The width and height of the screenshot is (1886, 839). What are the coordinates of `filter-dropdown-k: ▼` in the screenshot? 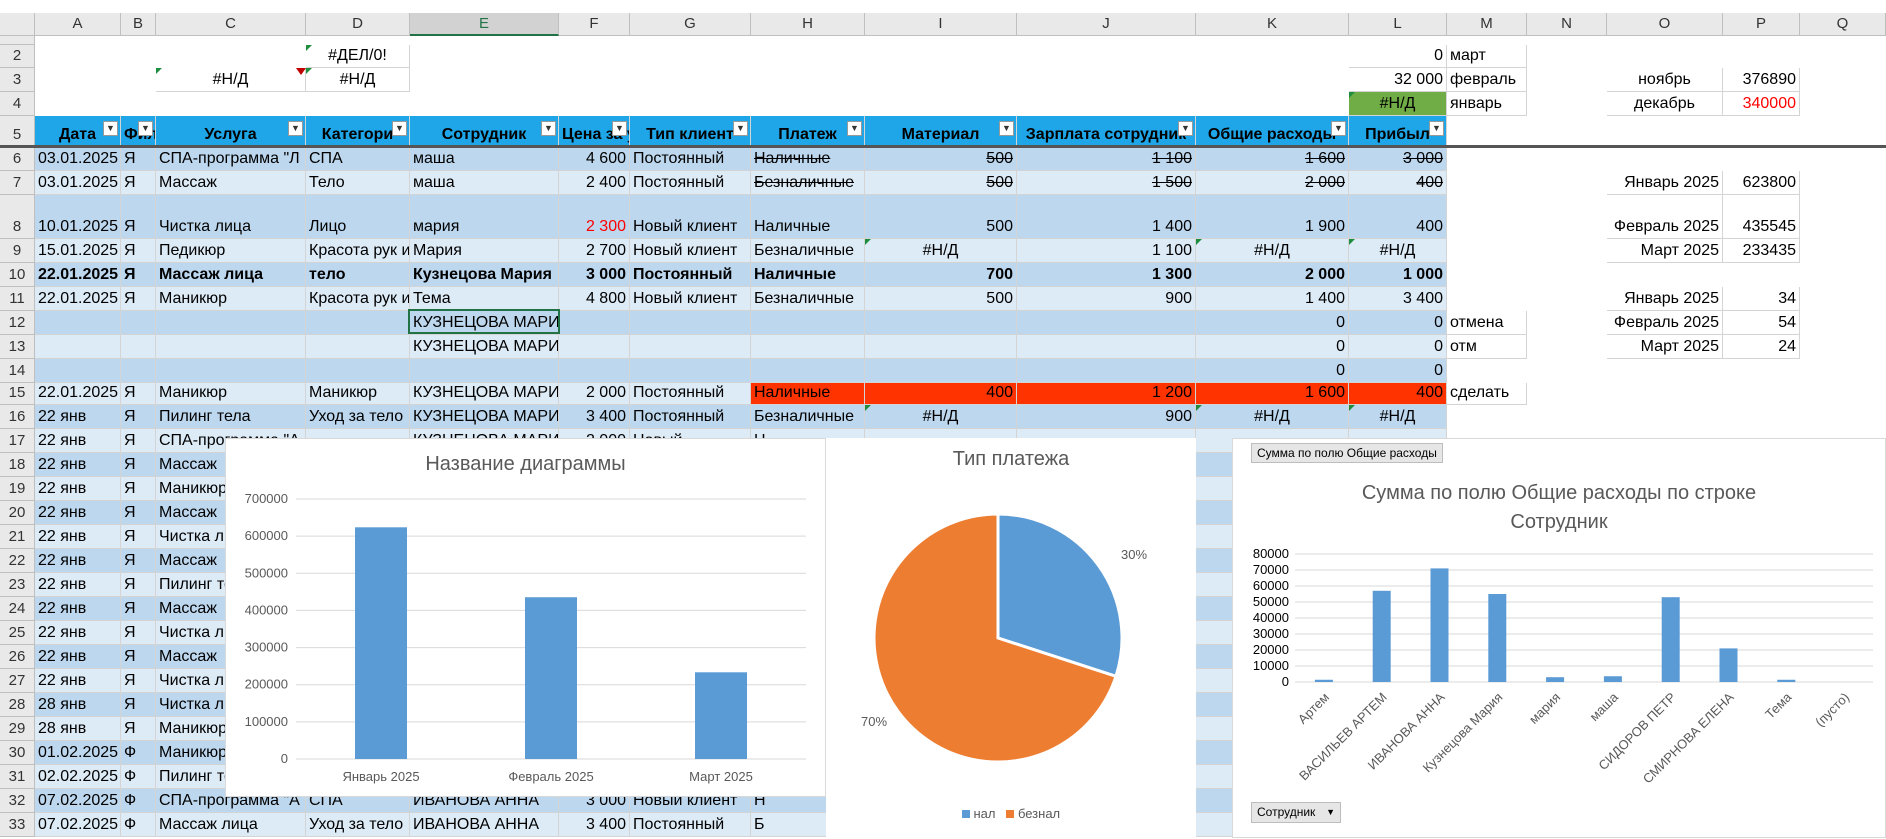 It's located at (1338, 128).